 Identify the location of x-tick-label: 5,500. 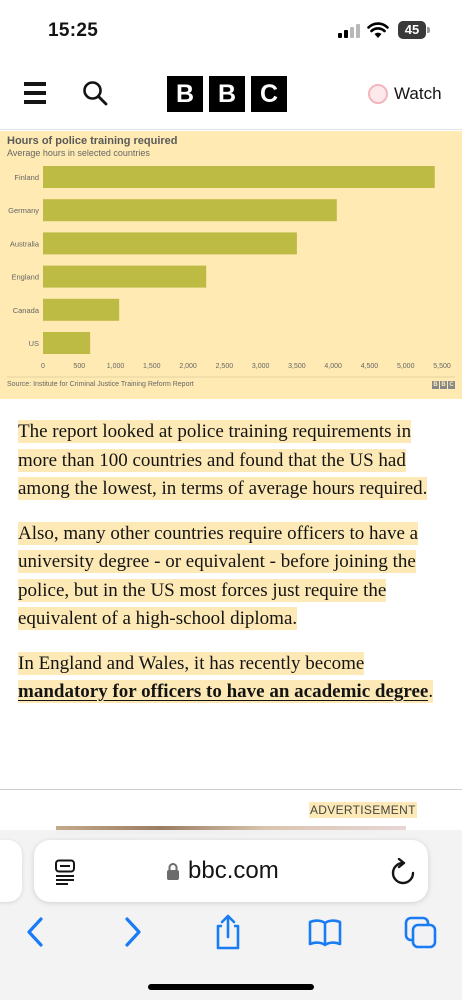
(442, 366).